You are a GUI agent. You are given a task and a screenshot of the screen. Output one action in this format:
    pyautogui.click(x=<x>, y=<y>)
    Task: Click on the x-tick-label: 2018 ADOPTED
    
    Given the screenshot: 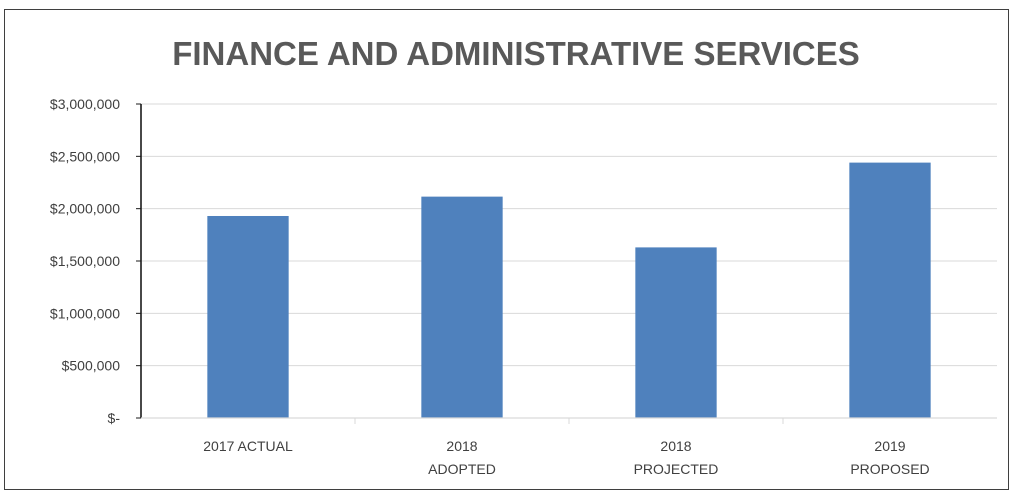 What is the action you would take?
    pyautogui.click(x=462, y=457)
    